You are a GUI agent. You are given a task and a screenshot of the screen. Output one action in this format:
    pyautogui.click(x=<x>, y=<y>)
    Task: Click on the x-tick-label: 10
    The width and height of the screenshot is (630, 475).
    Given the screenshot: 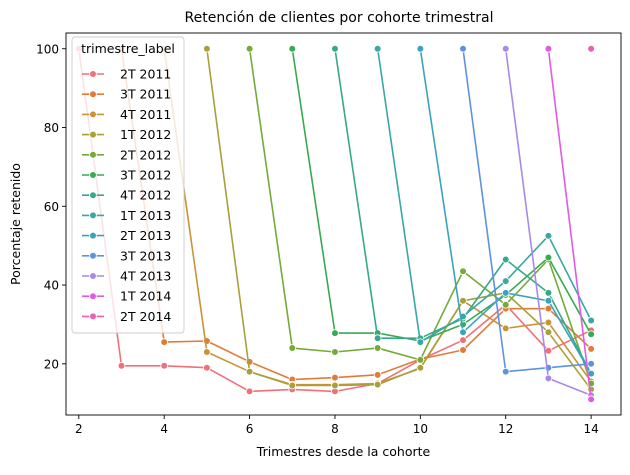 What is the action you would take?
    pyautogui.click(x=420, y=429)
    